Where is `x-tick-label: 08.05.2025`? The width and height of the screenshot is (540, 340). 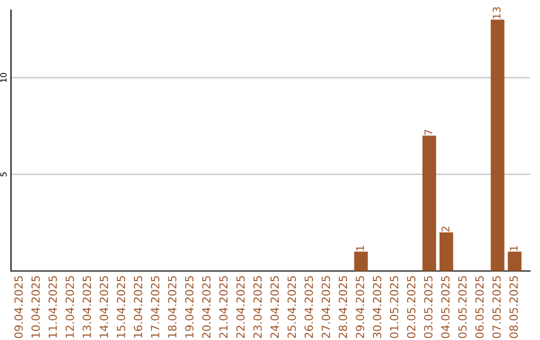 x-tick-label: 08.05.2025 is located at coordinates (513, 307).